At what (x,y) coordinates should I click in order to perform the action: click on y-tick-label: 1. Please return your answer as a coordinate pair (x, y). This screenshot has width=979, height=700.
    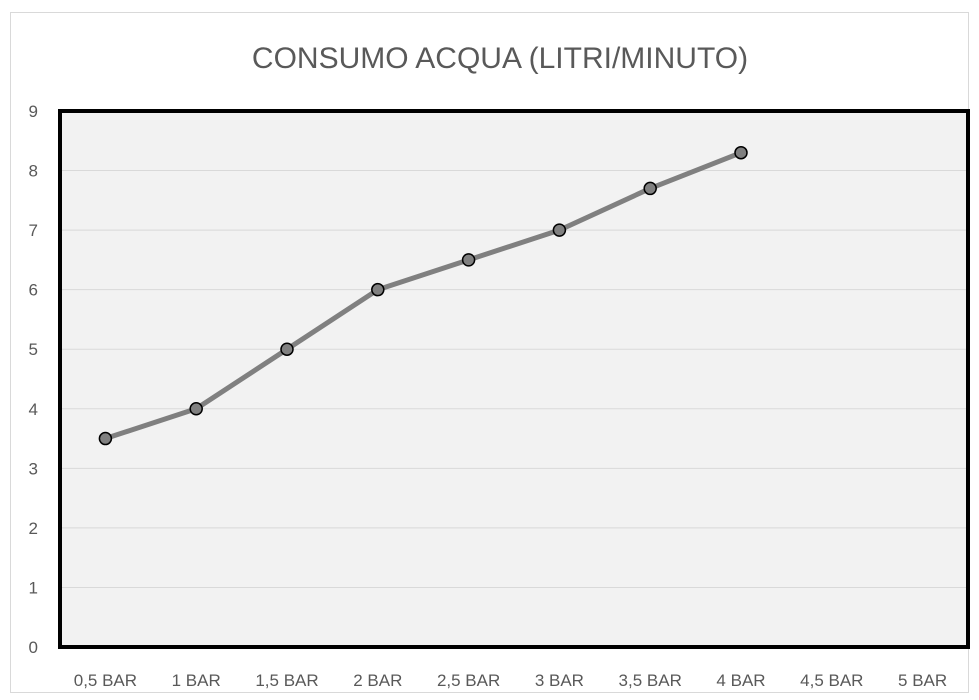
    Looking at the image, I should click on (33, 587).